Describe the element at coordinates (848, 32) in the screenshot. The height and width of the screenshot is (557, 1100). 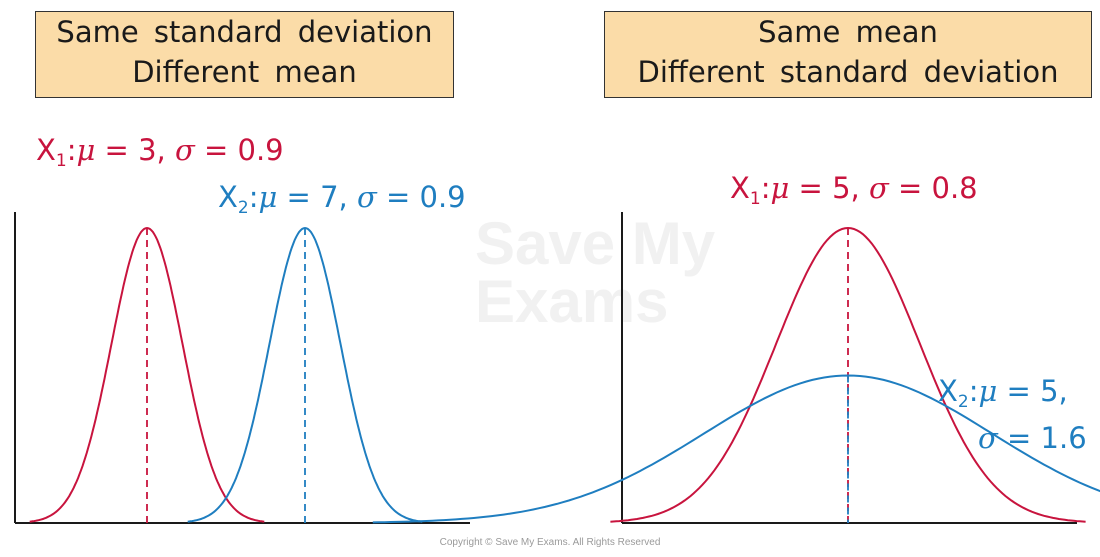
I see `right-header-line-1: Same mean` at that location.